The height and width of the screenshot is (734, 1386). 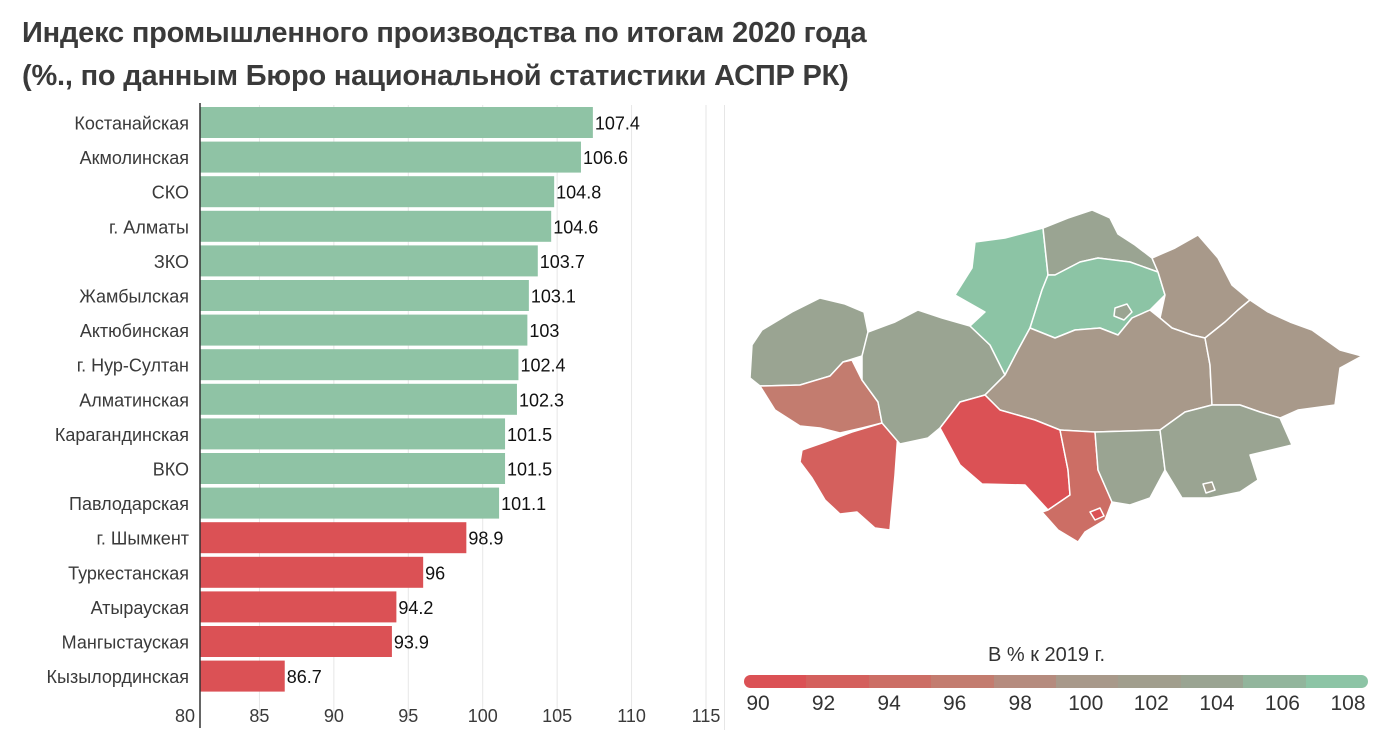 What do you see at coordinates (140, 608) in the screenshot?
I see `category-label: Атырауская` at bounding box center [140, 608].